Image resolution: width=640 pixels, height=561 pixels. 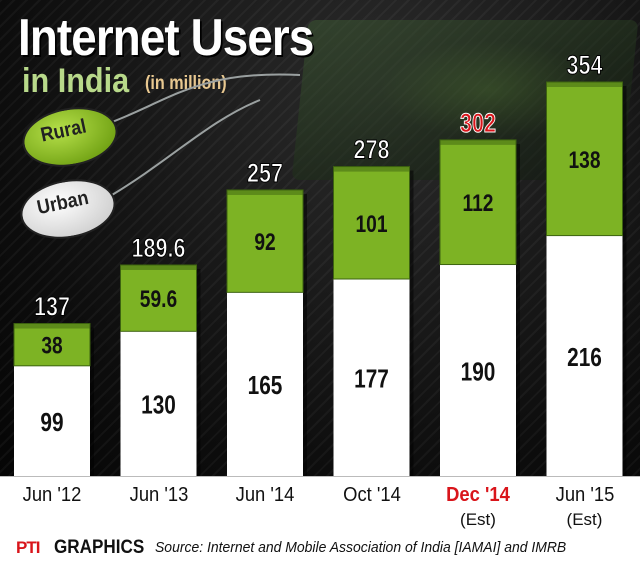 I want to click on unit-label: (in million), so click(x=186, y=83).